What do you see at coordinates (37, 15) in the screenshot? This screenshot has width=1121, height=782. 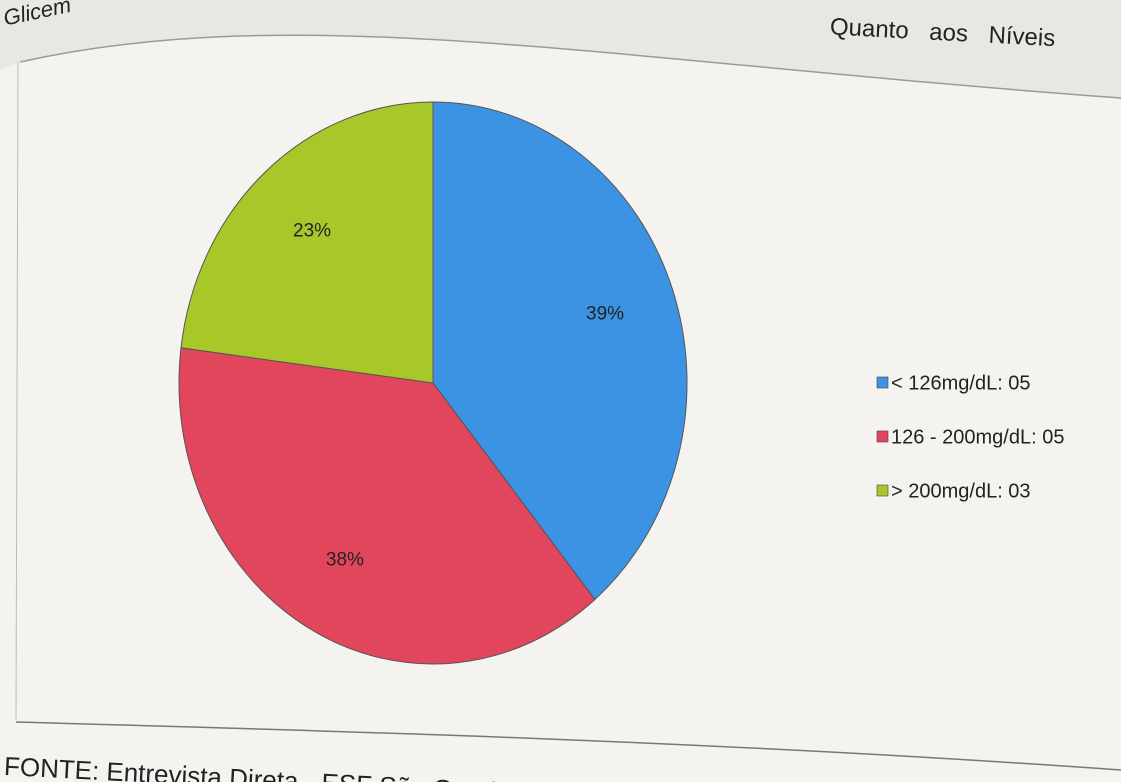 I see `title-fragment: Glicem` at bounding box center [37, 15].